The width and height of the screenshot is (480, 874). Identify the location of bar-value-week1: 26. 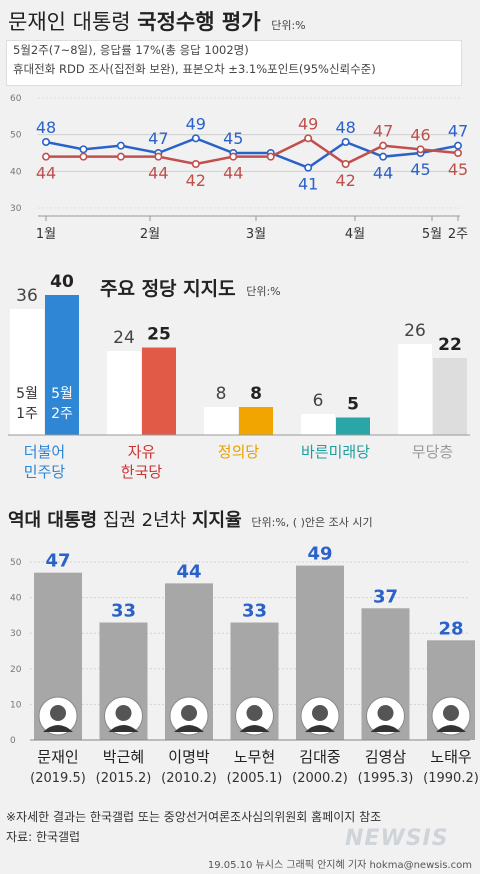
(415, 331).